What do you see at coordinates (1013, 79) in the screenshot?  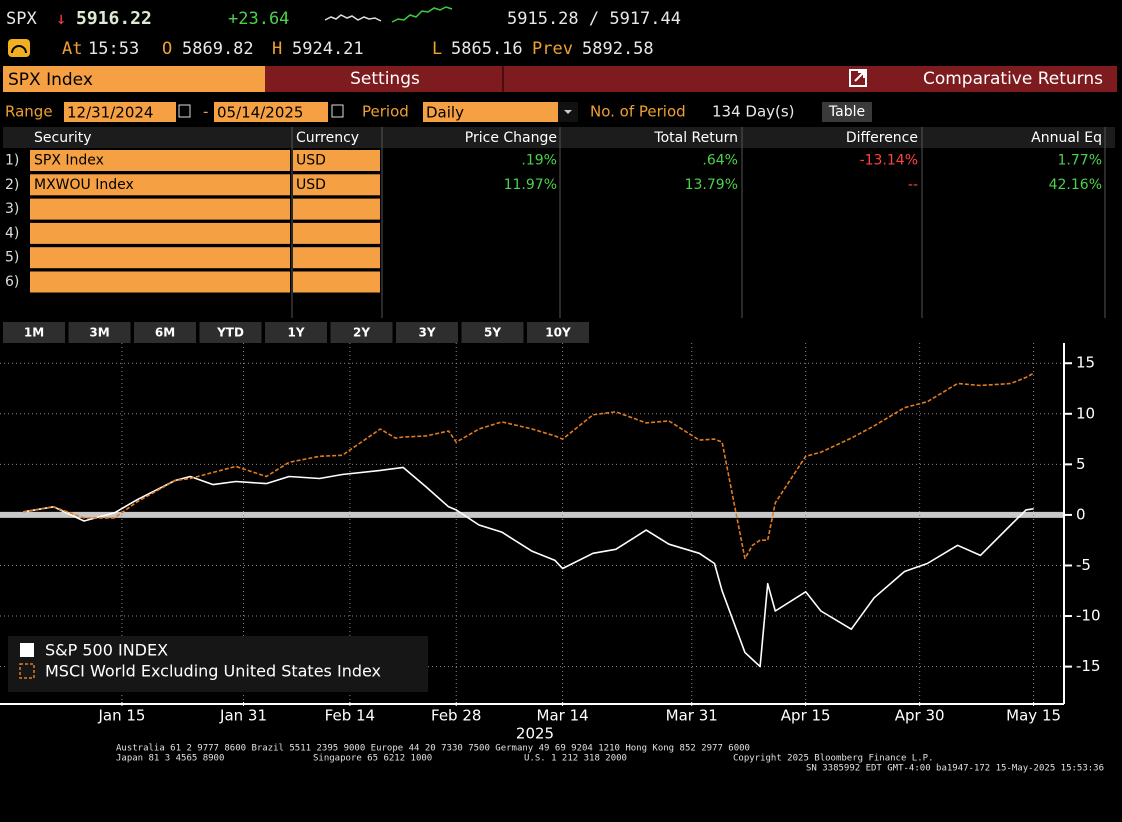 I see `function-title: Comparative Returns` at bounding box center [1013, 79].